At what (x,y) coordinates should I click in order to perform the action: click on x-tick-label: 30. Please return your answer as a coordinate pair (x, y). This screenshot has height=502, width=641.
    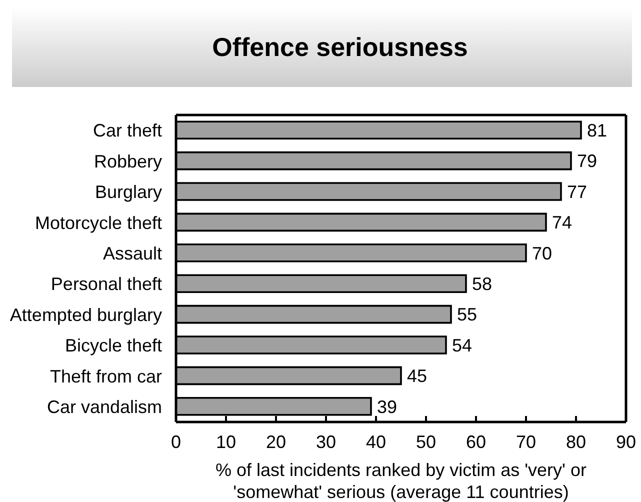
    Looking at the image, I should click on (326, 442).